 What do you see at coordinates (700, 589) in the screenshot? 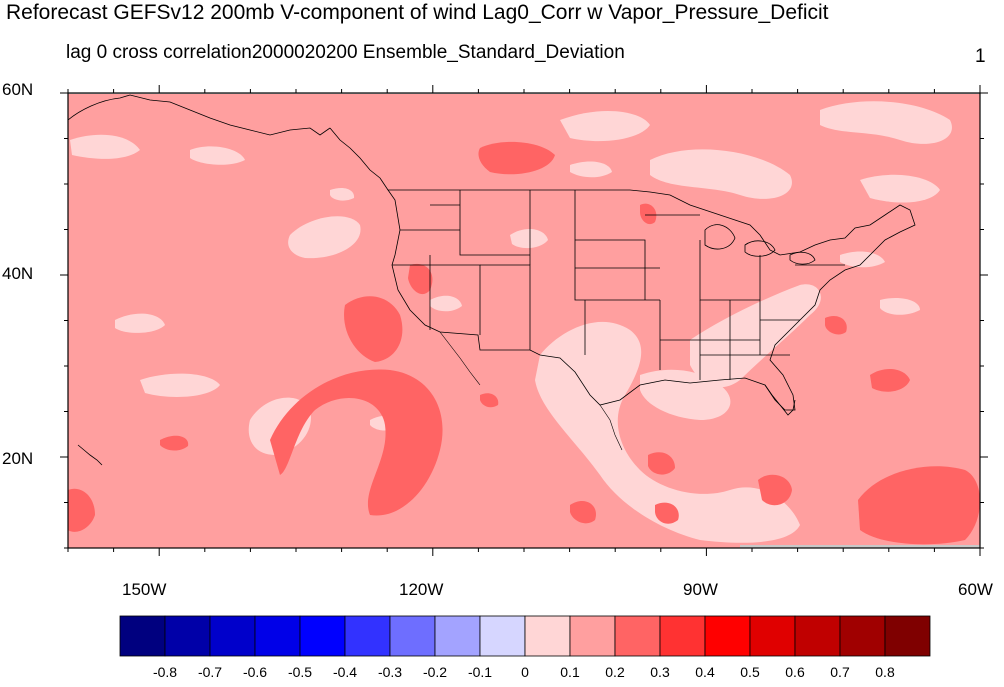
I see `lon-label-90w: 90W` at bounding box center [700, 589].